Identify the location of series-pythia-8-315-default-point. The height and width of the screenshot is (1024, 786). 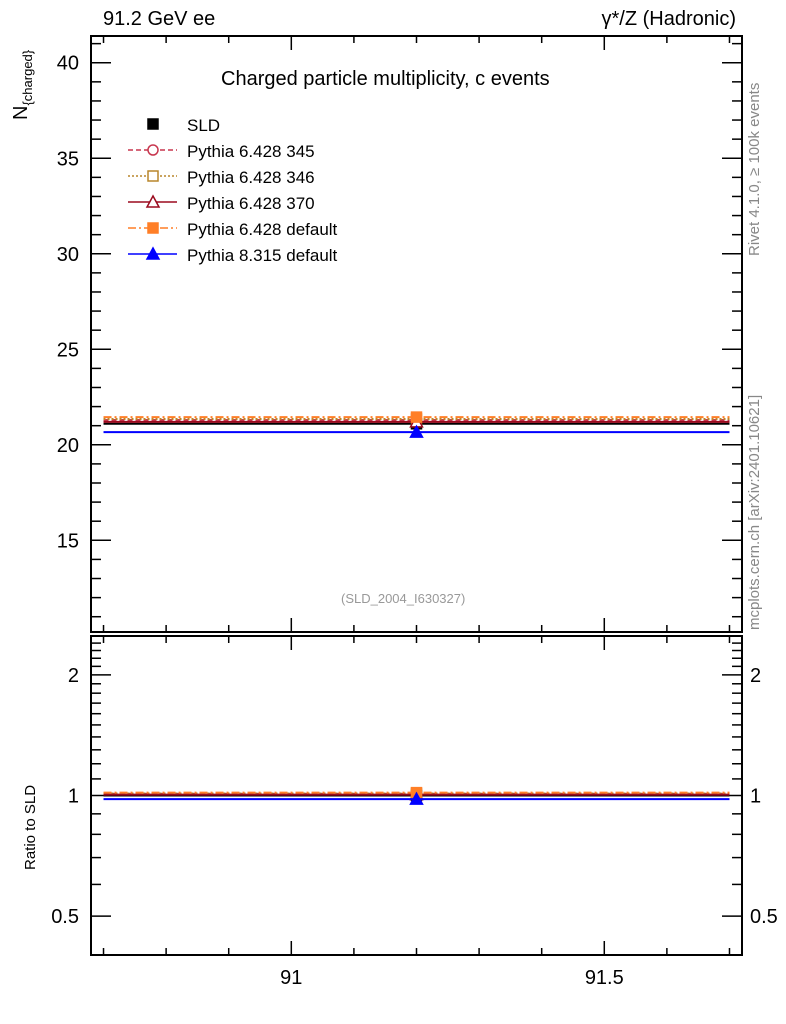
(416, 431).